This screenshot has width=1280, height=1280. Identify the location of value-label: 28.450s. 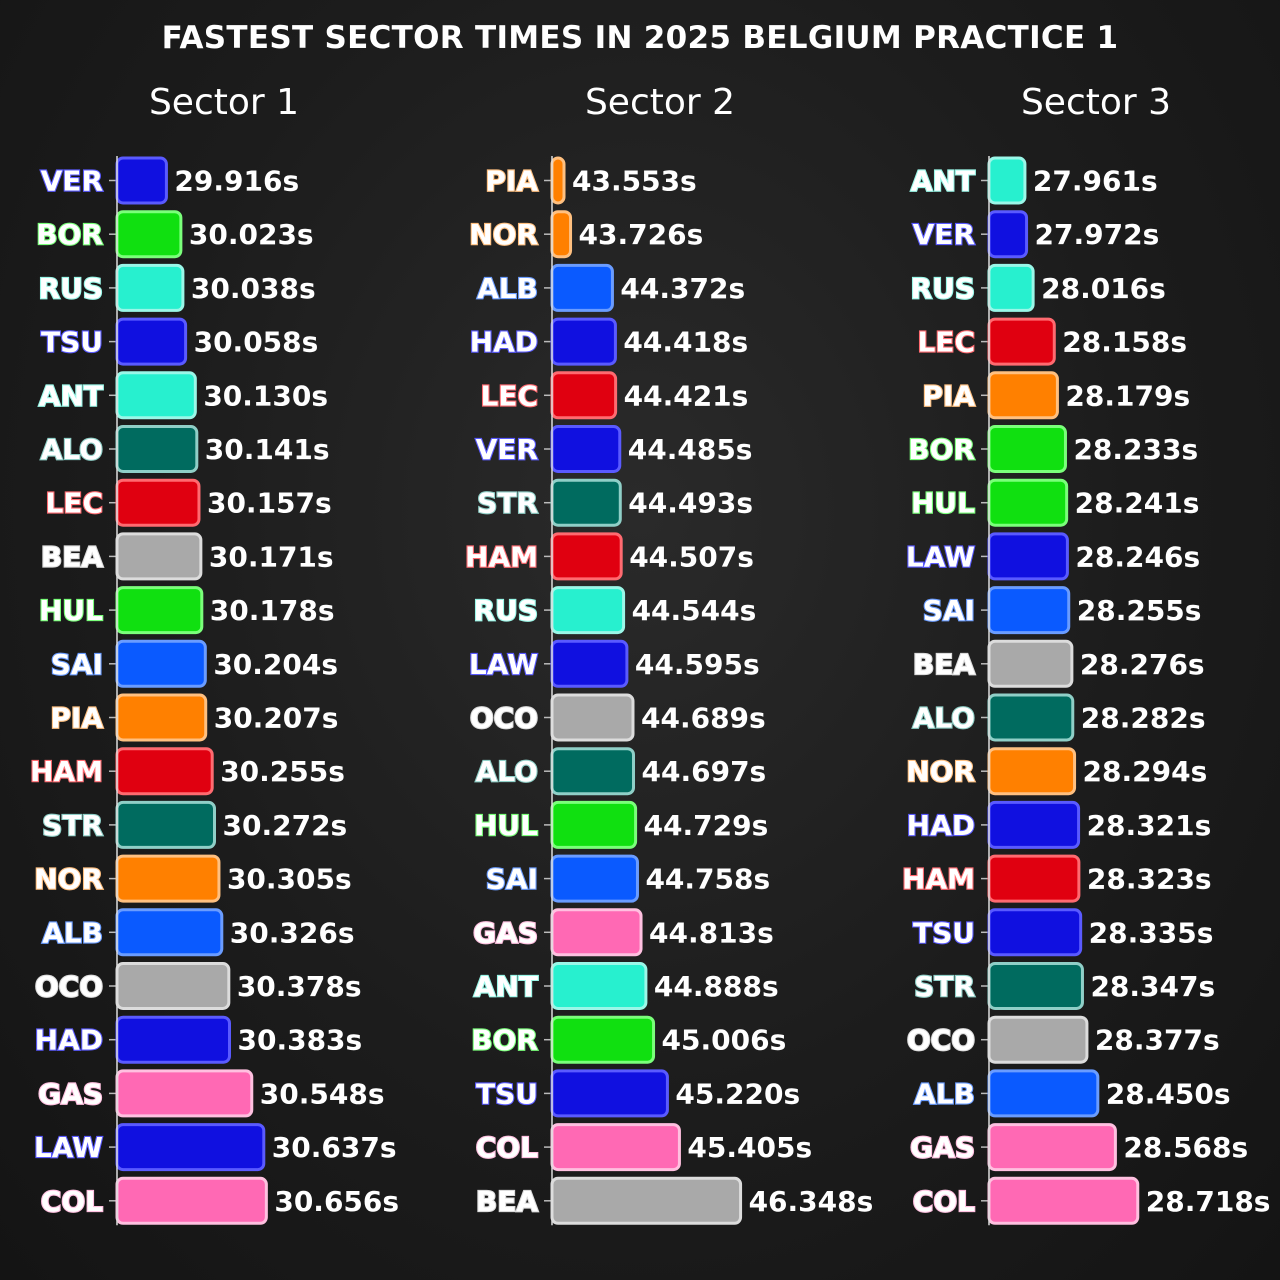
(1168, 1093).